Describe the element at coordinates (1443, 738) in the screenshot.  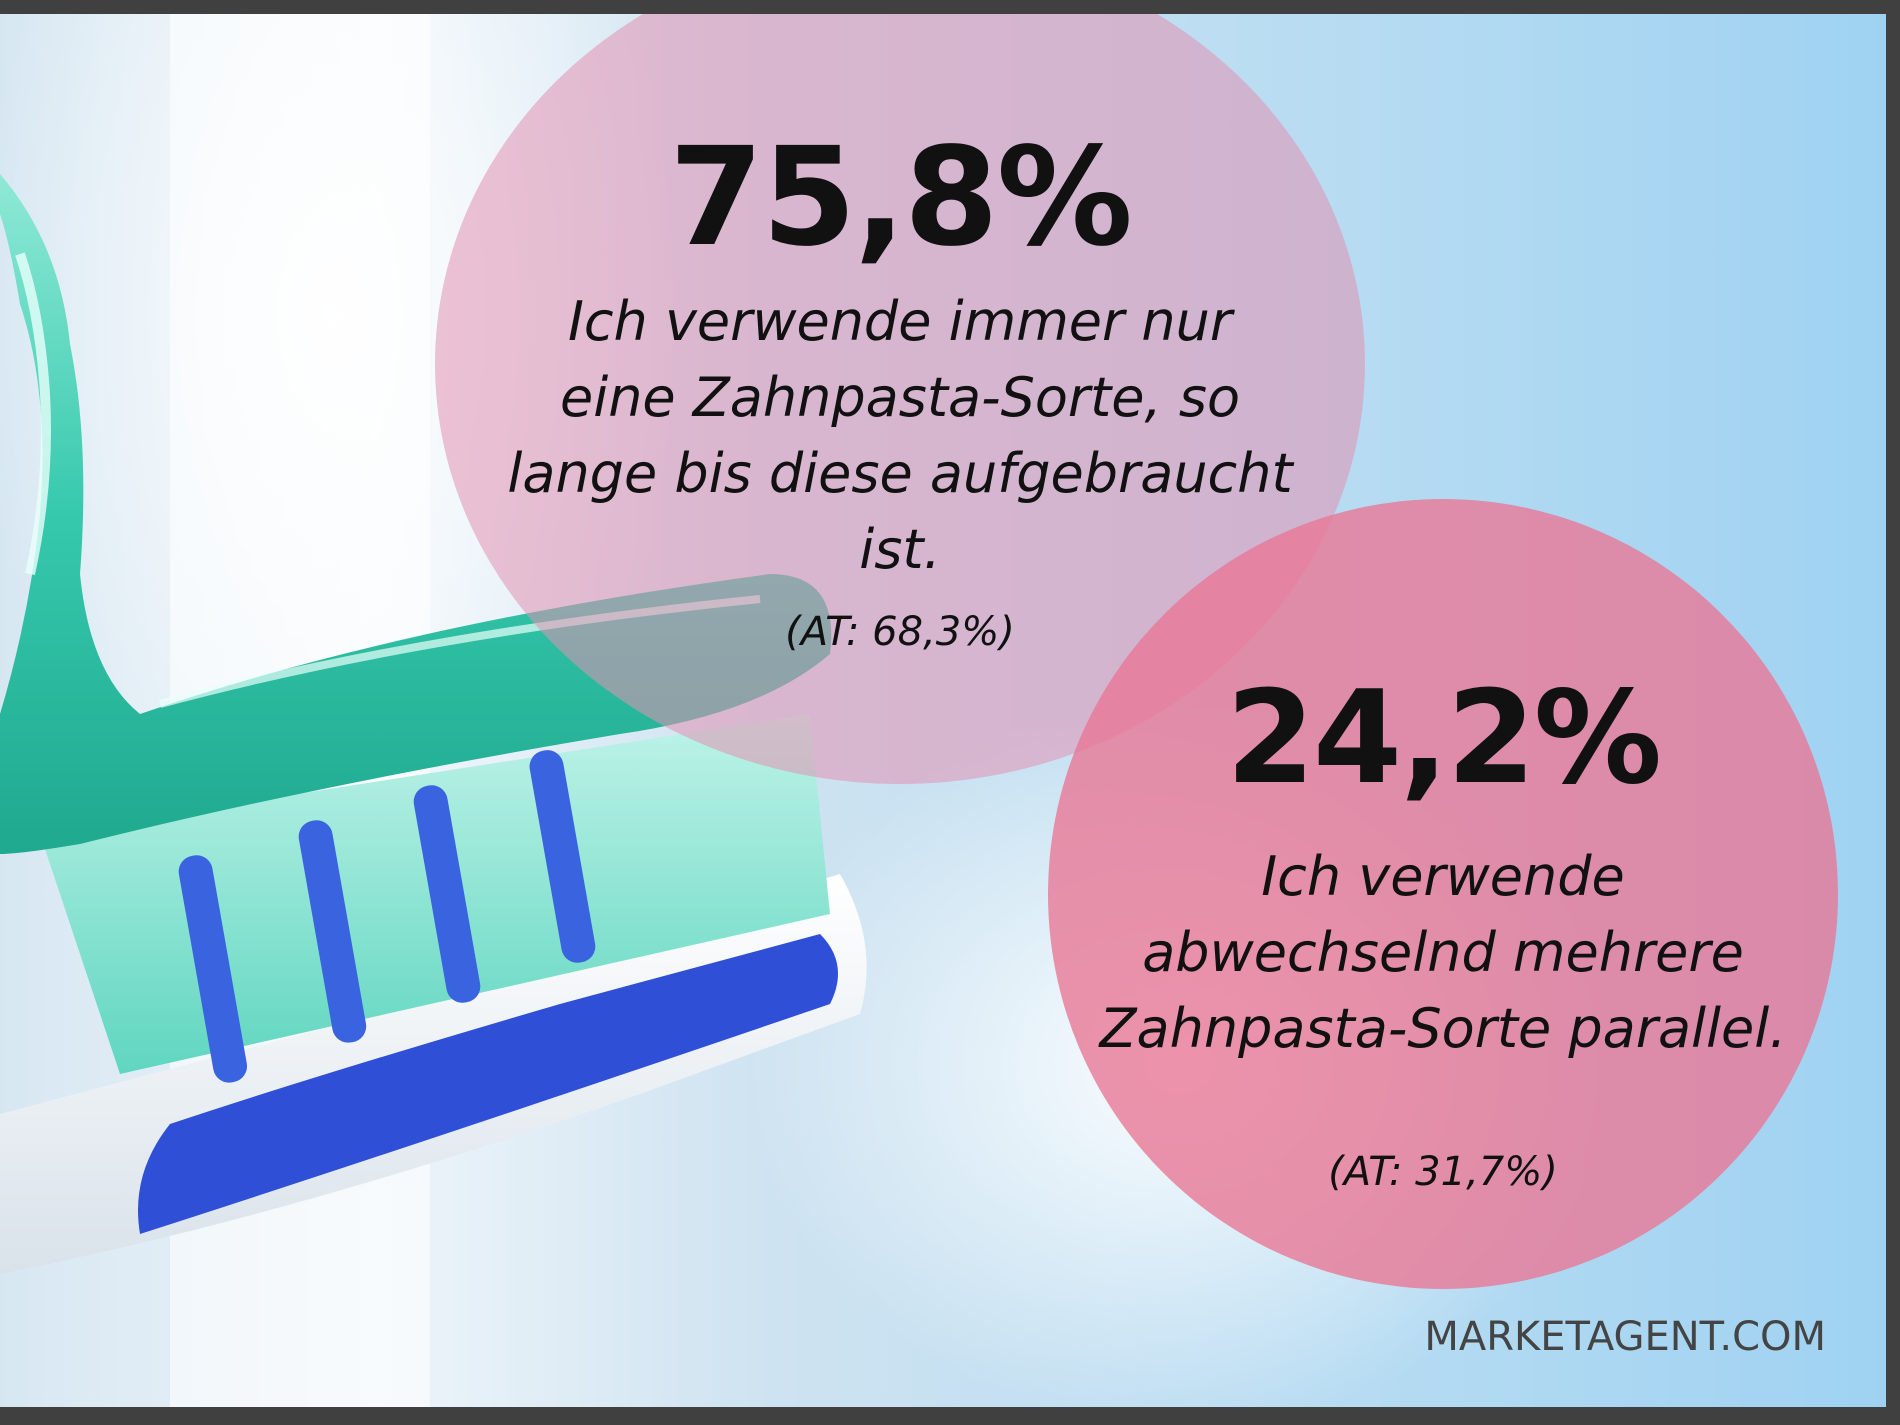
I see `stat-percent: 24,2%` at that location.